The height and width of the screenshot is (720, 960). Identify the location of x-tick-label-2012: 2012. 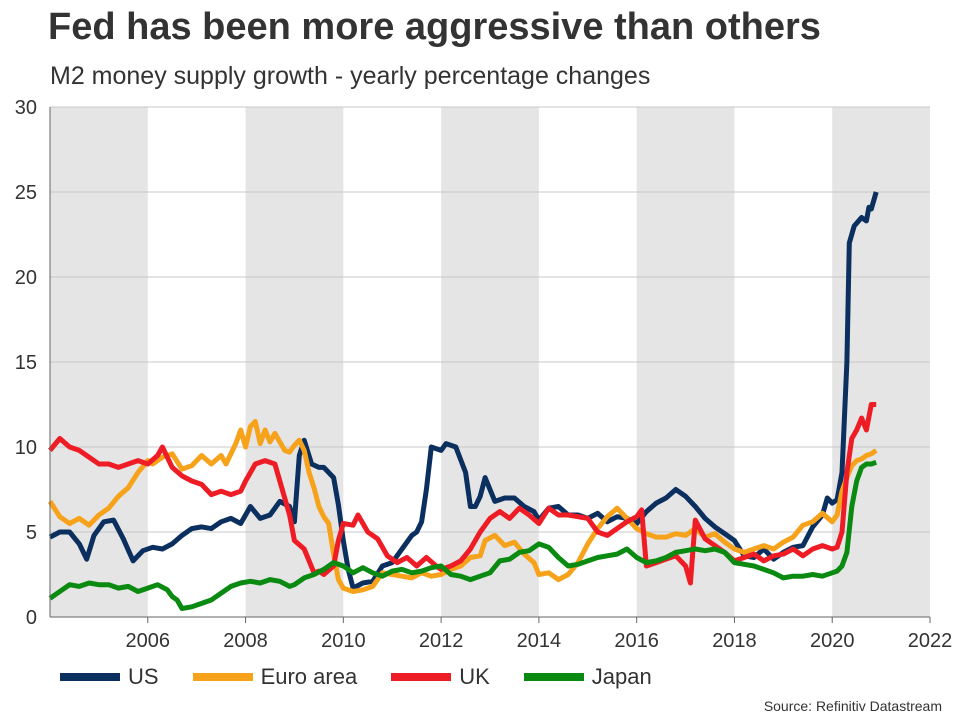
(441, 641).